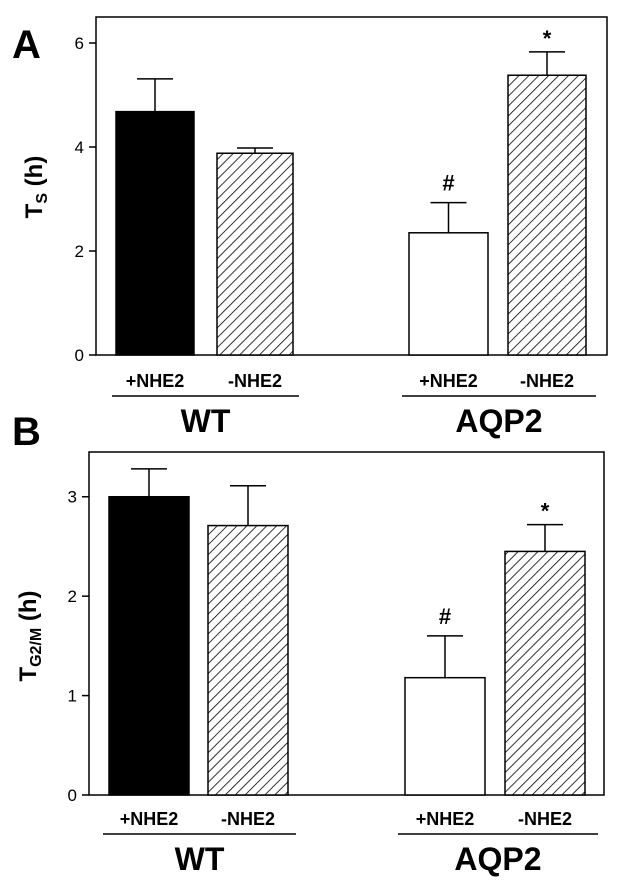  I want to click on y-tick-label: 4, so click(79, 147).